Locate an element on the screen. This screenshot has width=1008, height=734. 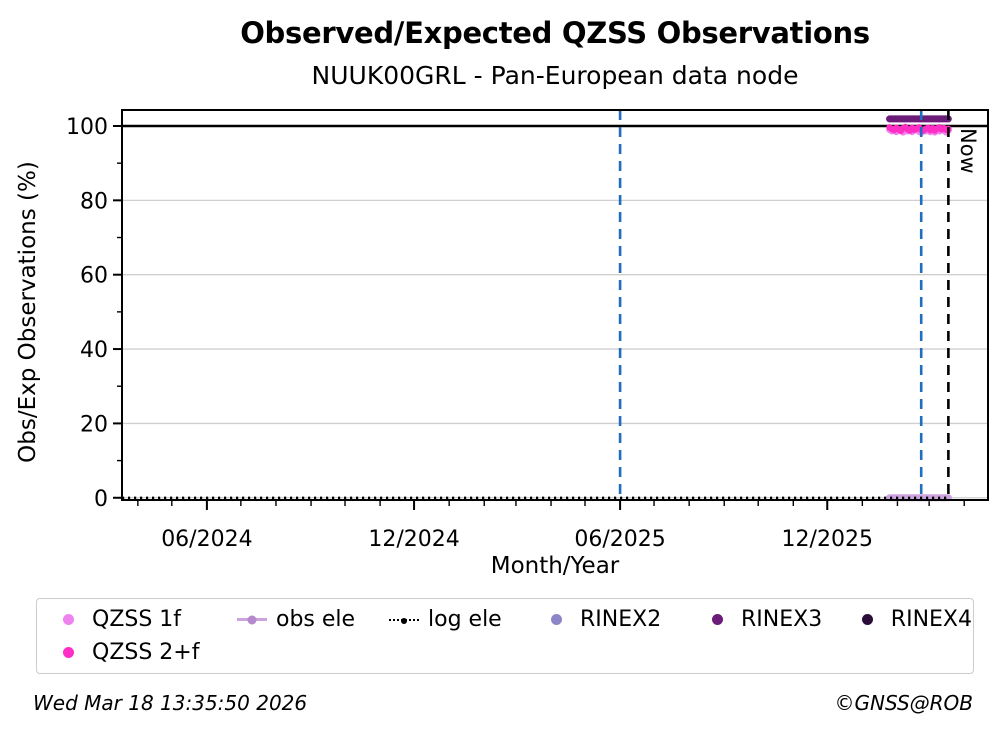
legend-label: RINEX4 is located at coordinates (931, 619).